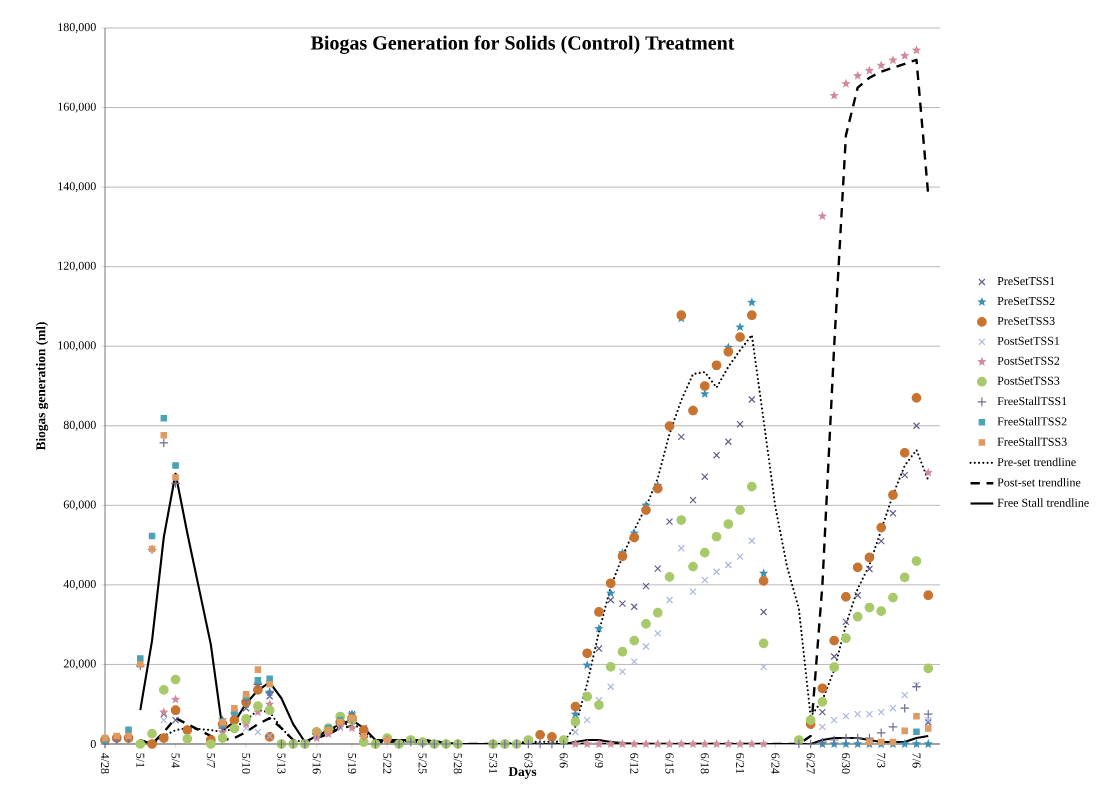  Describe the element at coordinates (563, 760) in the screenshot. I see `x-tick-label: 6/6` at that location.